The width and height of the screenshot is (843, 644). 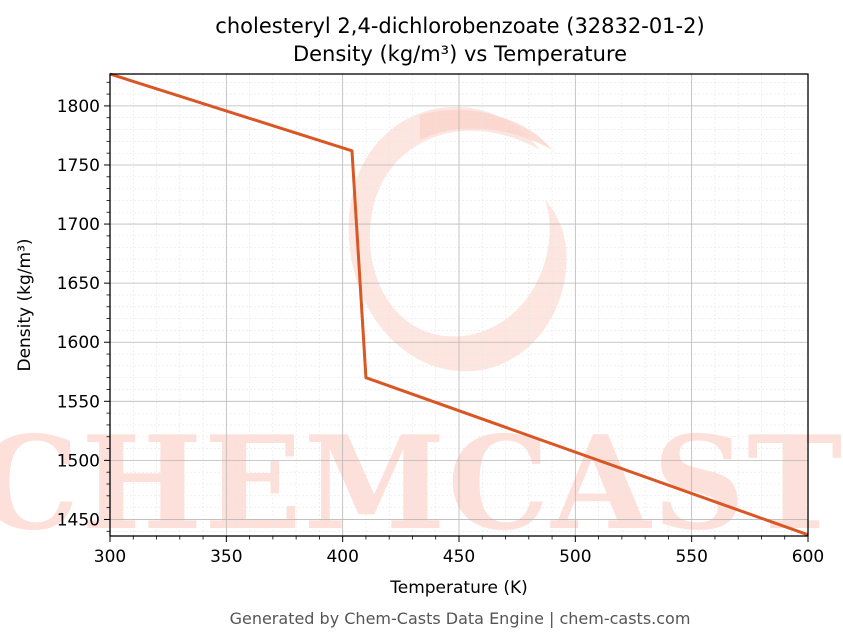 What do you see at coordinates (78, 520) in the screenshot?
I see `y-tick-label: 1450` at bounding box center [78, 520].